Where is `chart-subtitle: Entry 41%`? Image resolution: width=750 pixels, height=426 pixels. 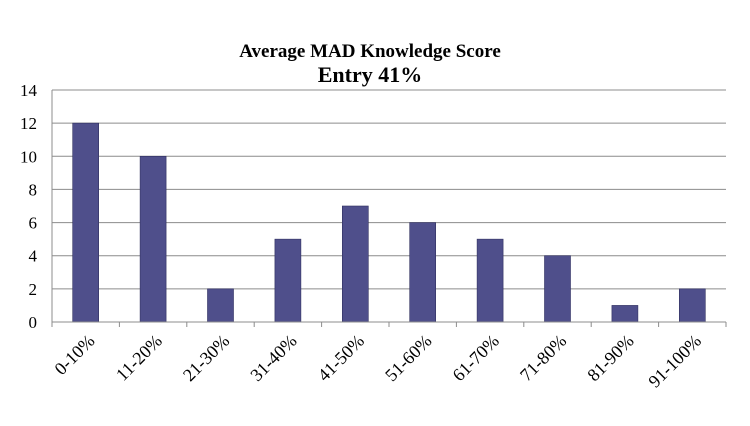 chart-subtitle: Entry 41% is located at coordinates (370, 74).